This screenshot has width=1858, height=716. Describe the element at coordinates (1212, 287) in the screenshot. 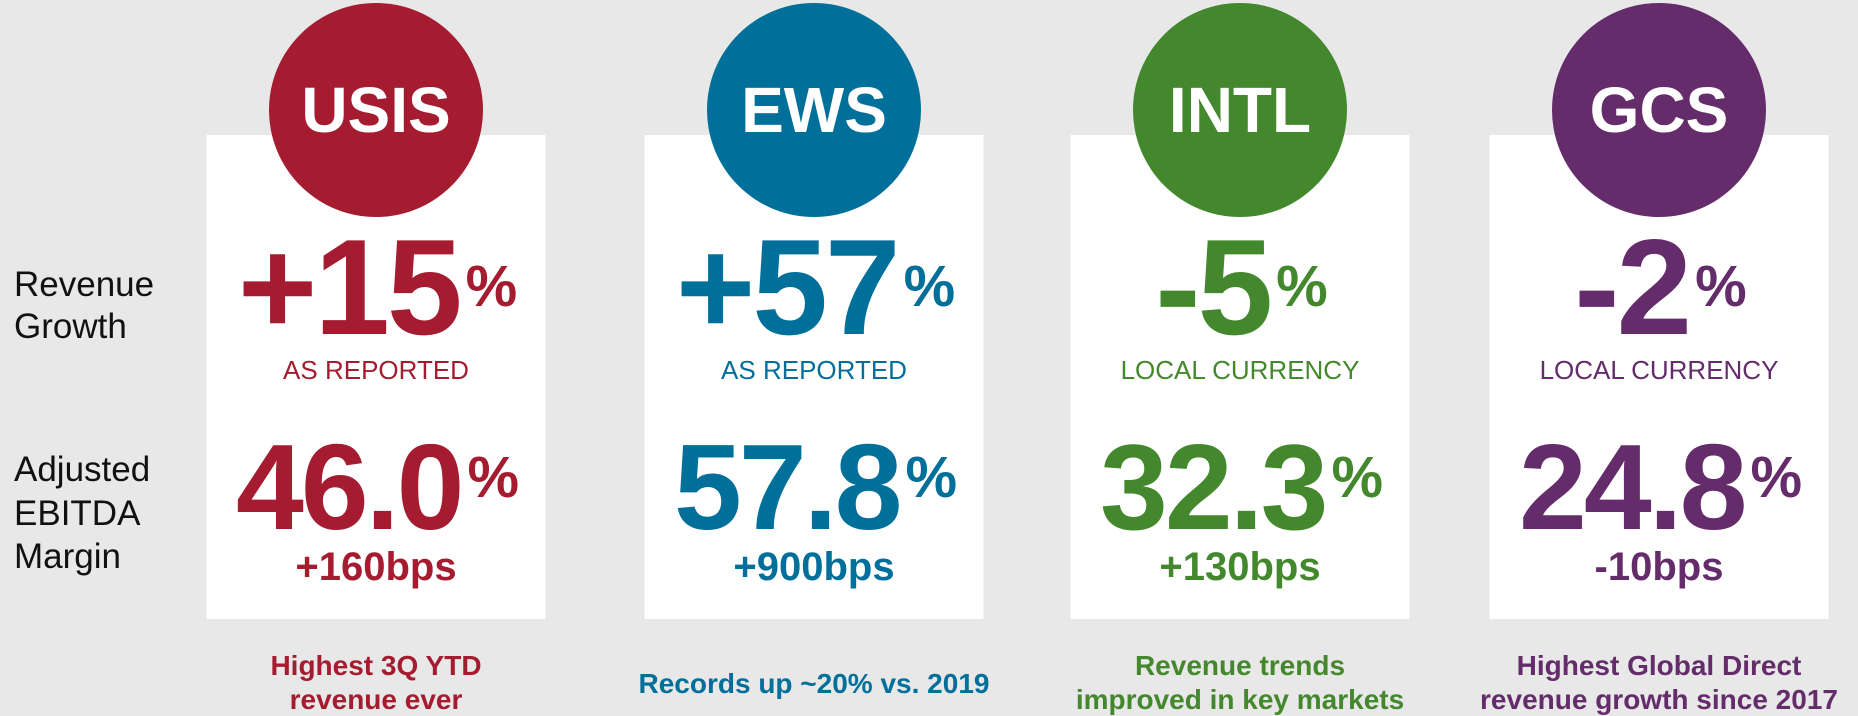

I see `revenue-growth-value: -5` at that location.